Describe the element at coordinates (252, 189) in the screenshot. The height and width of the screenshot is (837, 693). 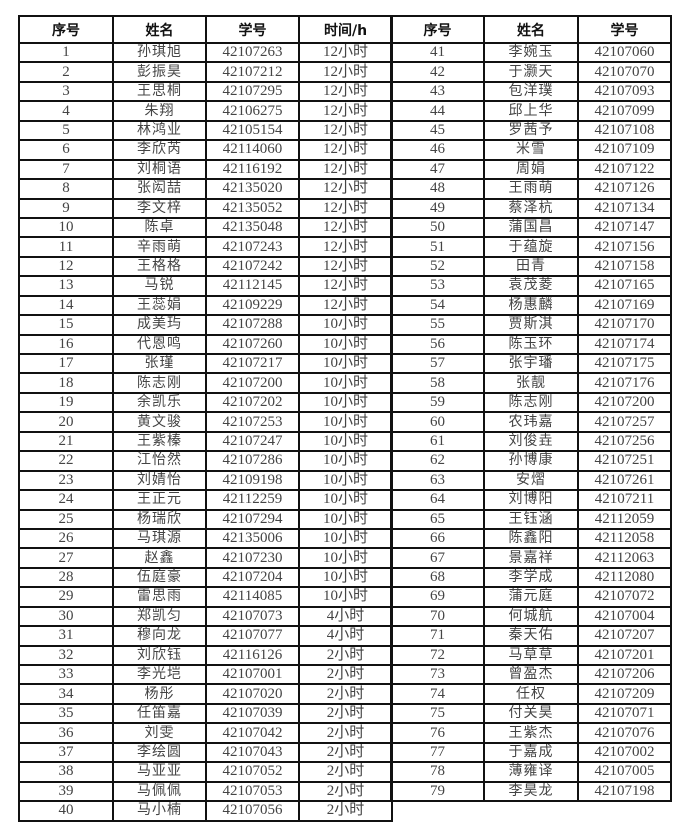
I see `cell-student-id: 42135020` at that location.